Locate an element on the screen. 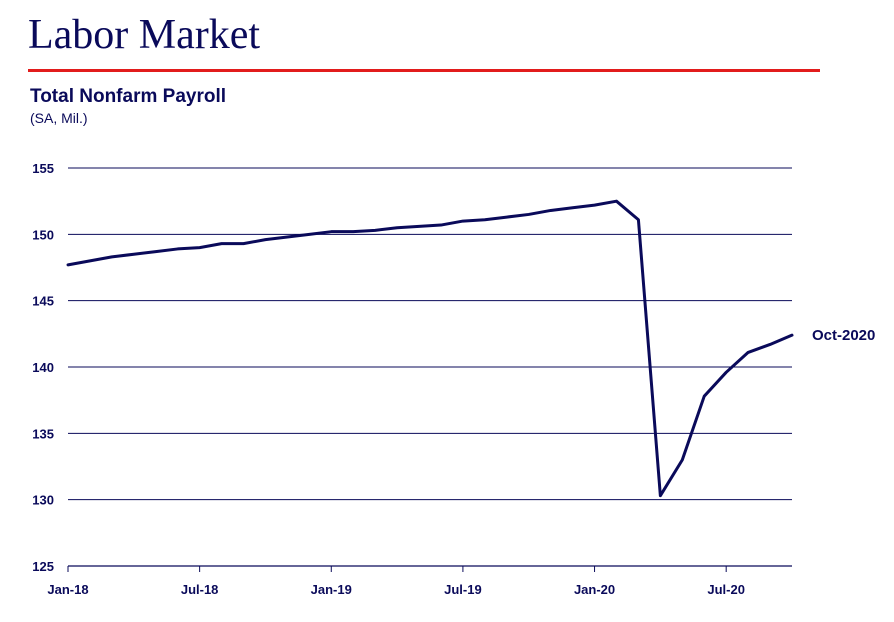 The height and width of the screenshot is (622, 894). y-tick-label: 130 is located at coordinates (43, 500).